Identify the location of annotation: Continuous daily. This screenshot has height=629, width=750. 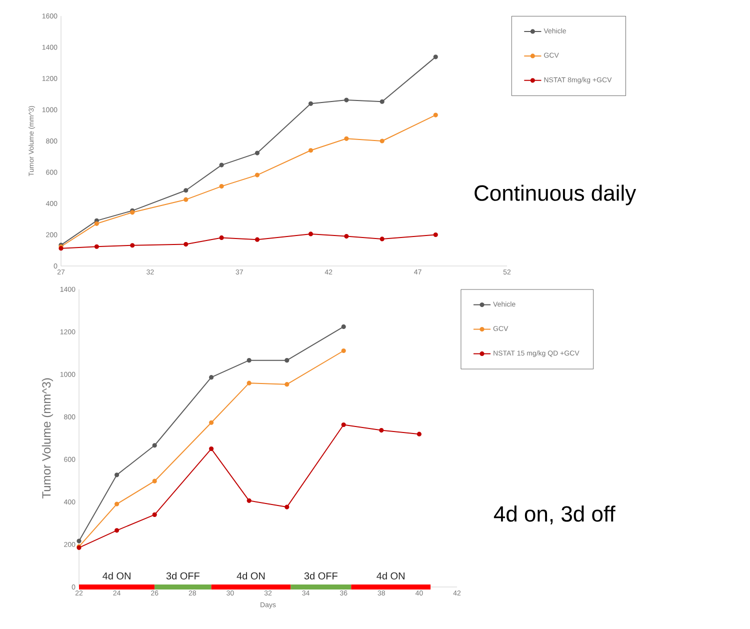
(555, 195).